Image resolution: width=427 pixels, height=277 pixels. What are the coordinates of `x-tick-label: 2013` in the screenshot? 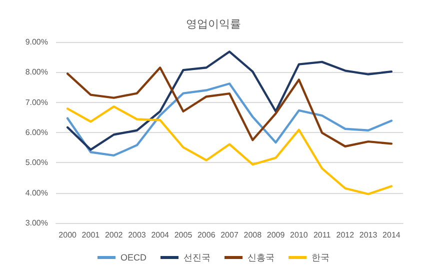 It's located at (368, 235).